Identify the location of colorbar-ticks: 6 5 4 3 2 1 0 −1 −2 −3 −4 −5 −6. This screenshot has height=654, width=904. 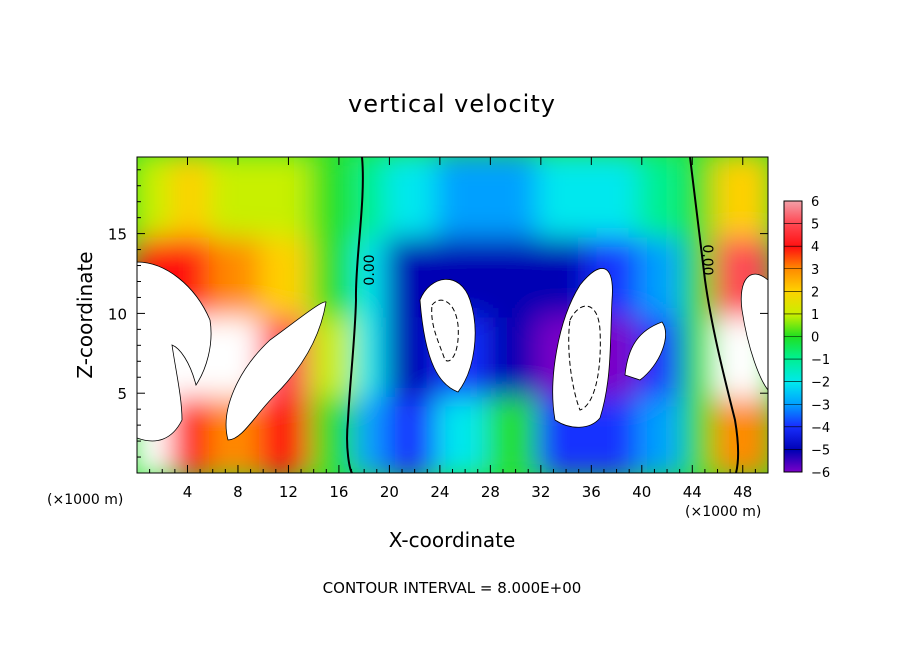
(807, 338).